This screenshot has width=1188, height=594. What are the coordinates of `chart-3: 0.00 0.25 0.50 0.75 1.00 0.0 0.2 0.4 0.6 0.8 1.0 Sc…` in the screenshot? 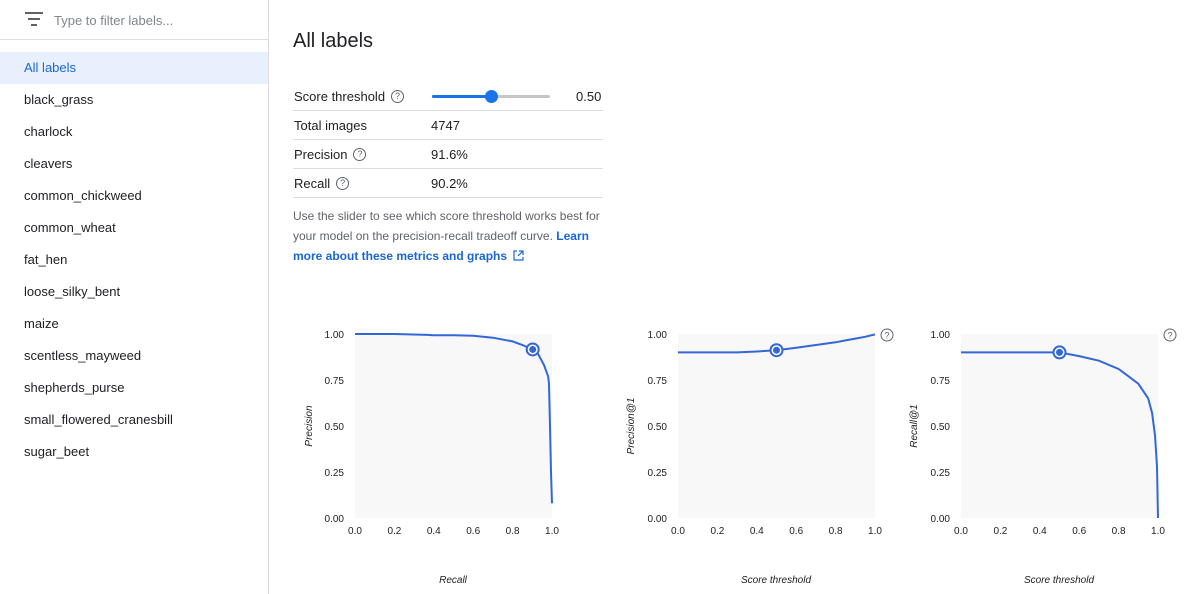 It's located at (1043, 457).